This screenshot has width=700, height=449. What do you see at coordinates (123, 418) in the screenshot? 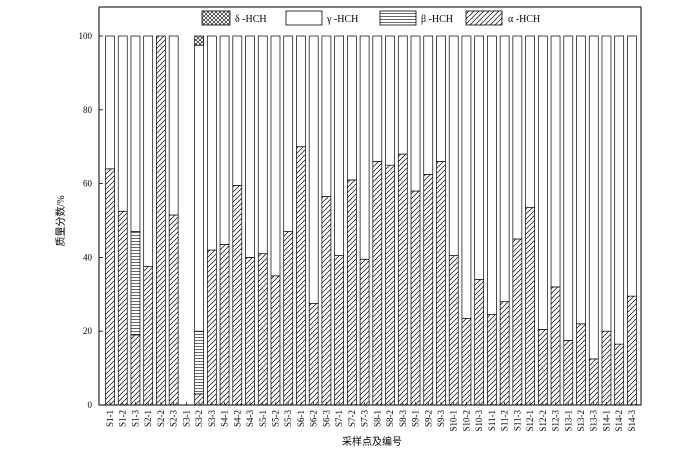
I see `x-tick-label-S1-2: S1-2` at bounding box center [123, 418].